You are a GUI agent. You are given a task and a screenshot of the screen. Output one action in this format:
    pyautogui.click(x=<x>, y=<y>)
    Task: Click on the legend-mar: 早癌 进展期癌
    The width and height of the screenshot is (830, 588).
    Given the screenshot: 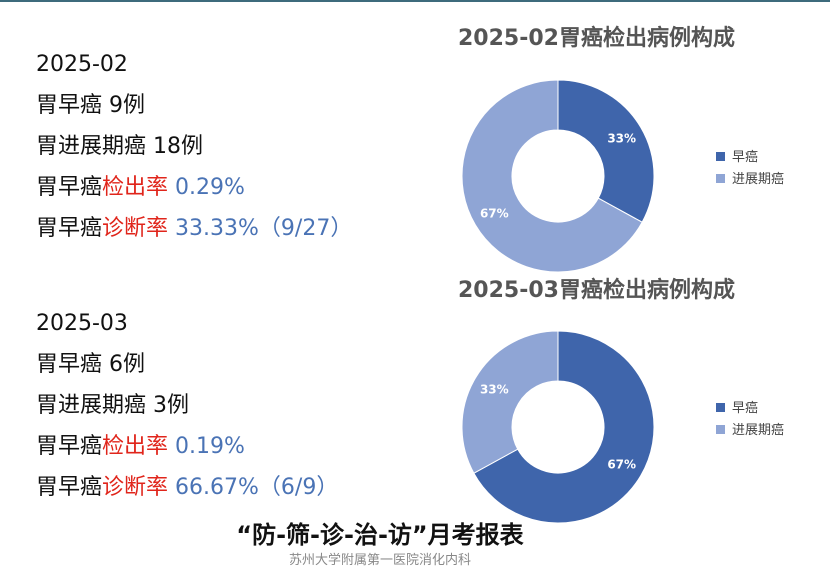 What is the action you would take?
    pyautogui.click(x=750, y=420)
    